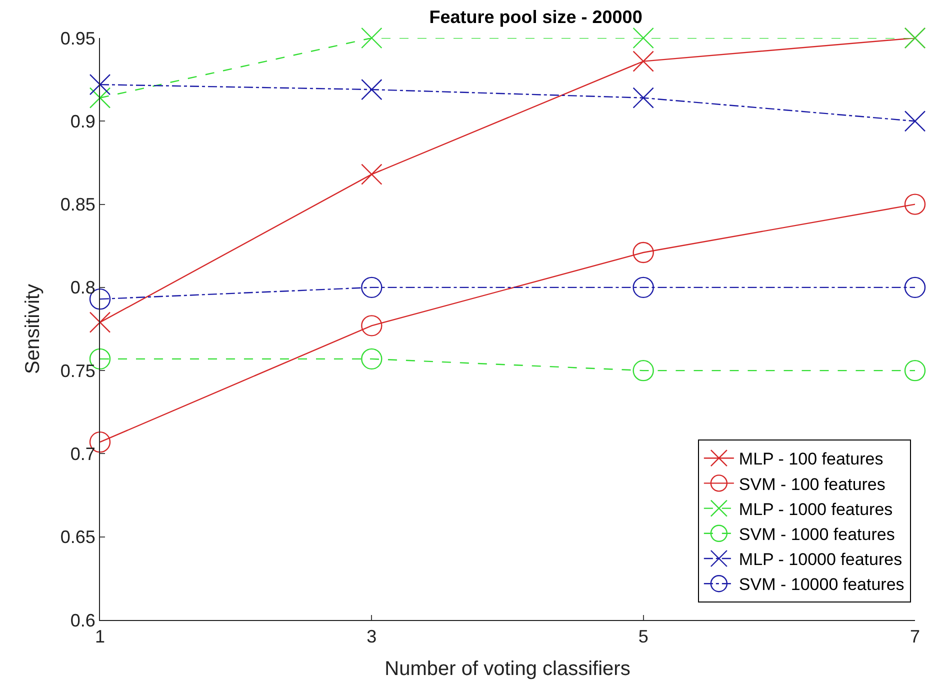 The width and height of the screenshot is (940, 700). Describe the element at coordinates (371, 636) in the screenshot. I see `x-tick-label: 3` at that location.